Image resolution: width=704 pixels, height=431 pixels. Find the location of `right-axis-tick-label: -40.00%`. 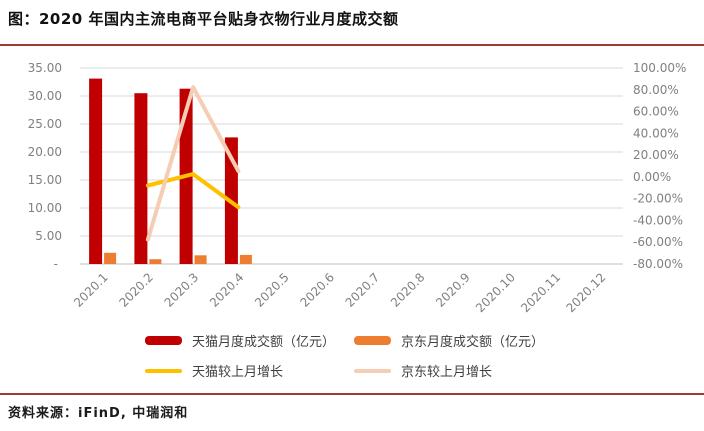

right-axis-tick-label: -40.00% is located at coordinates (658, 220).